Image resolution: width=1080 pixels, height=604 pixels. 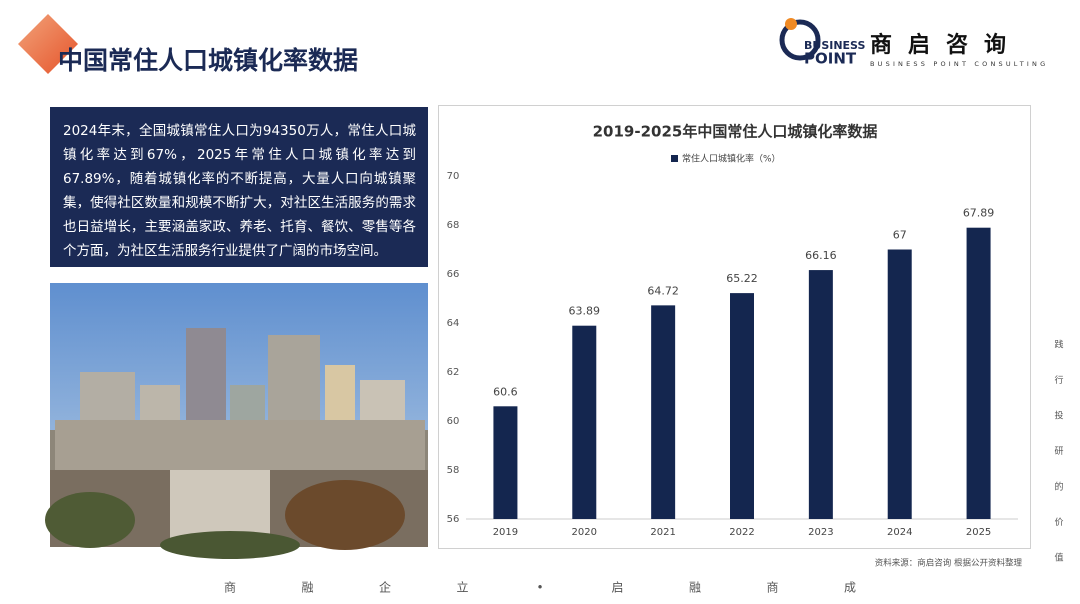 What do you see at coordinates (850, 588) in the screenshot?
I see `footer-text: 成` at bounding box center [850, 588].